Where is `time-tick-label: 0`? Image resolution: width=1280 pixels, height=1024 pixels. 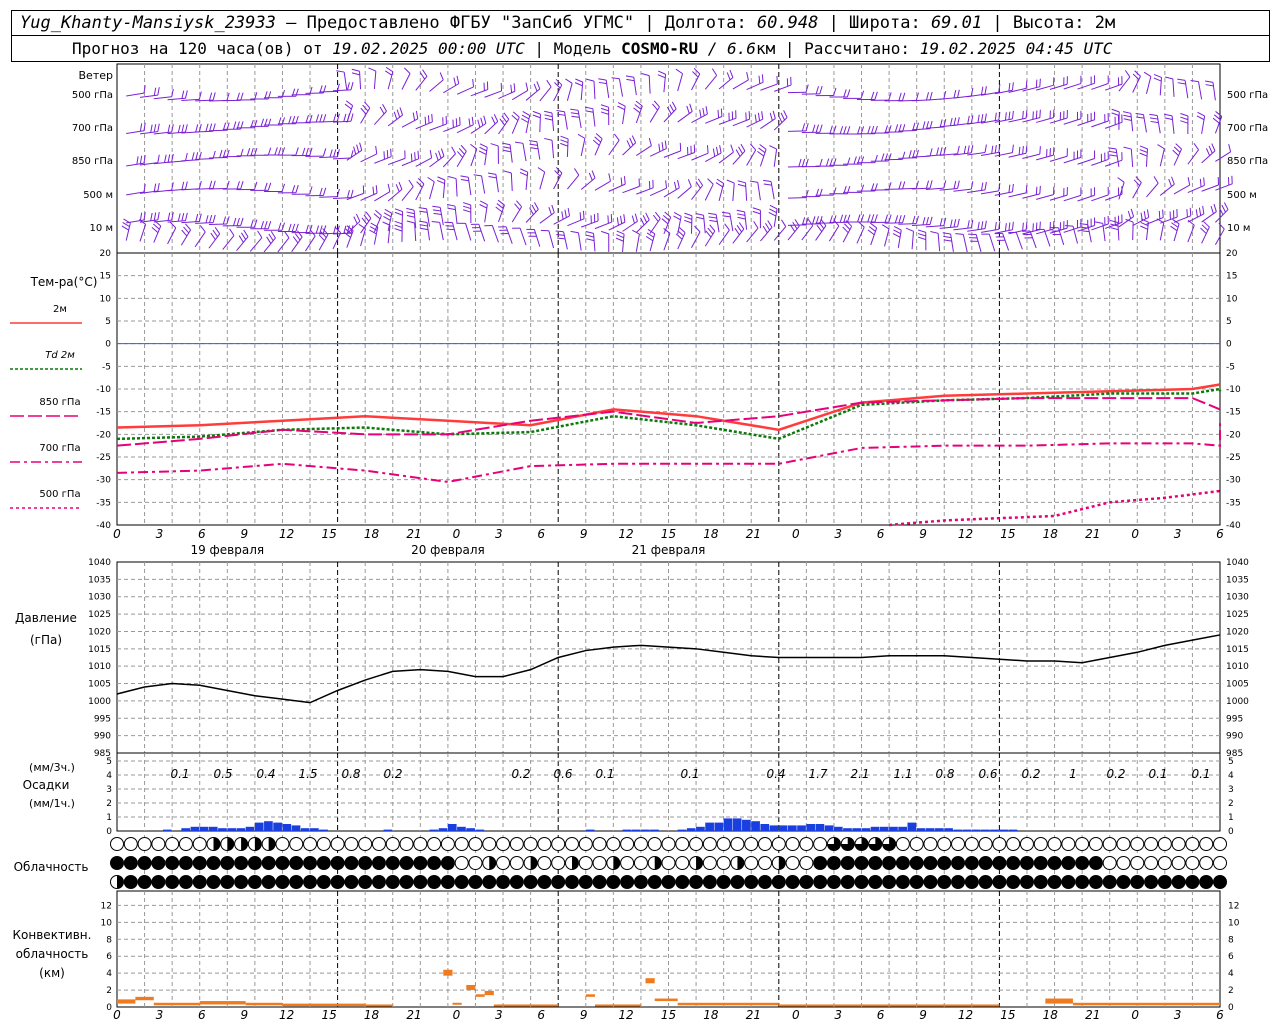
time-tick-label: 0 is located at coordinates (117, 534).